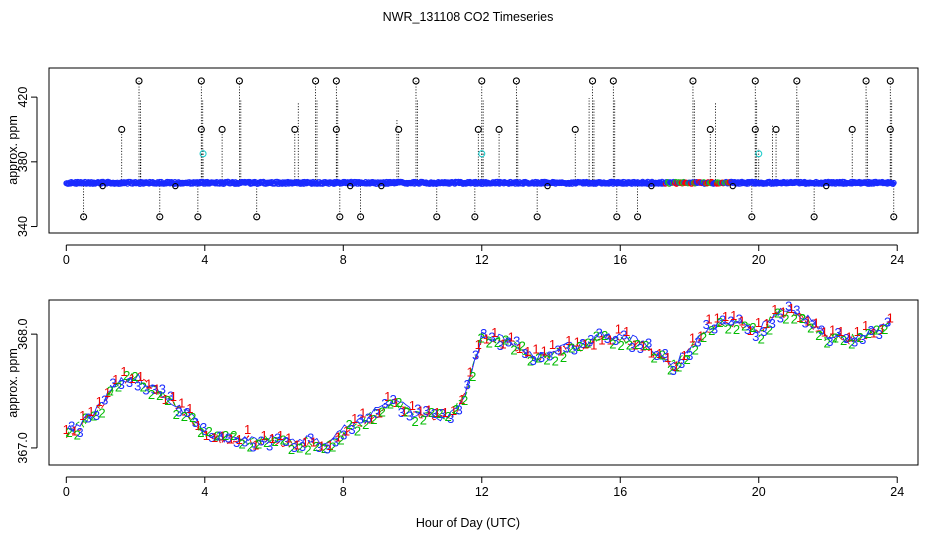  I want to click on top-y-axis-label: approx. ppm, so click(13, 149).